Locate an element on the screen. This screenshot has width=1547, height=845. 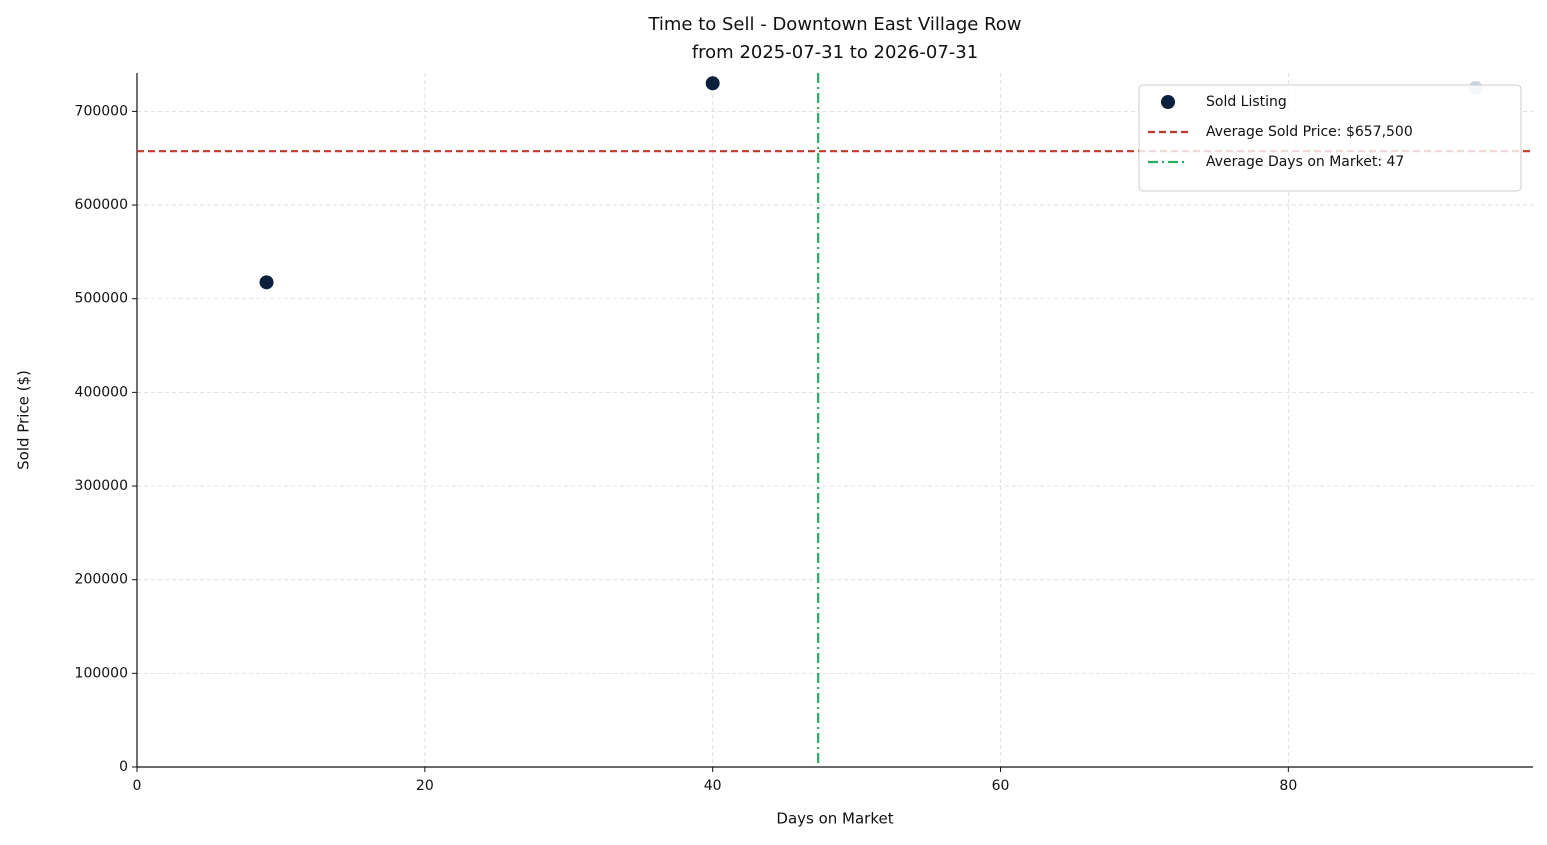
x-tick-label: 40 is located at coordinates (713, 786).